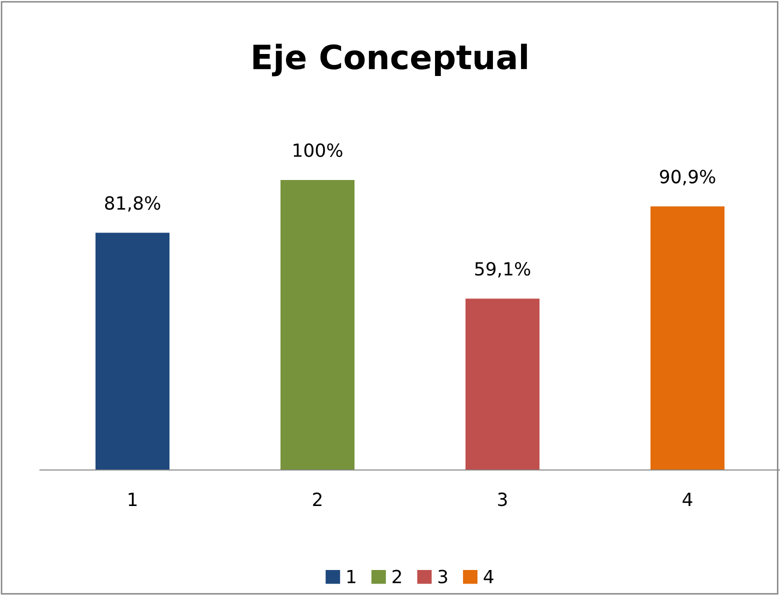 The height and width of the screenshot is (595, 780). What do you see at coordinates (132, 204) in the screenshot?
I see `data-label: 81,8%` at bounding box center [132, 204].